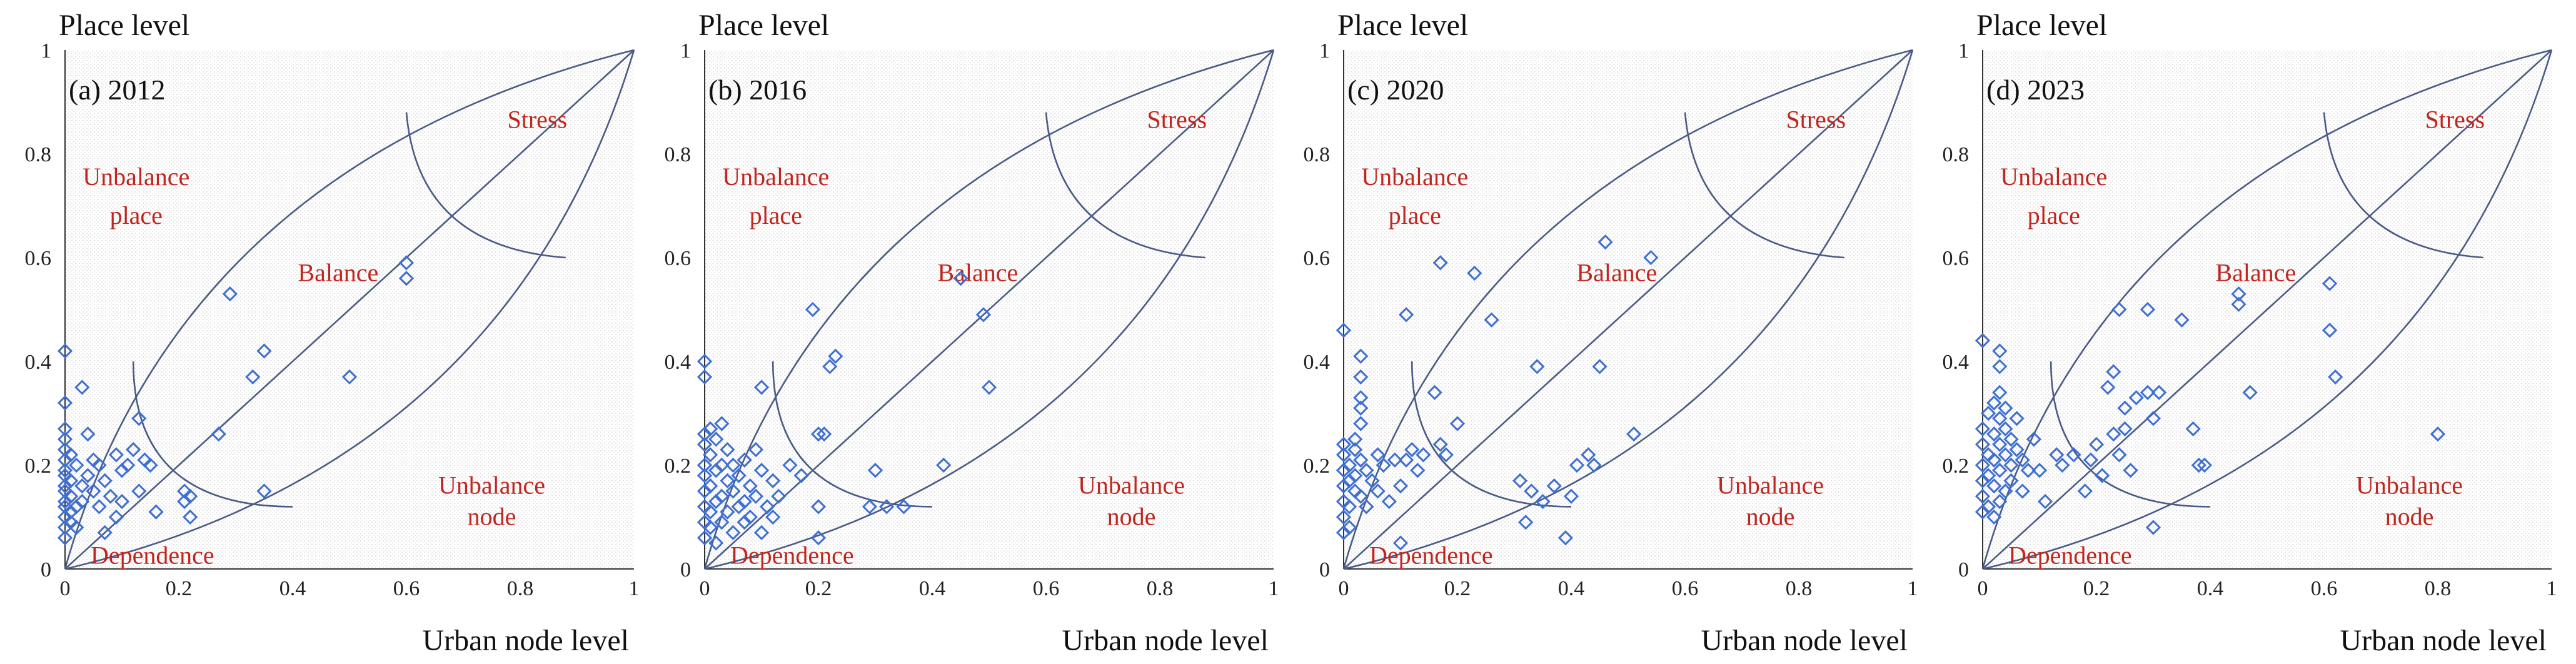  What do you see at coordinates (2210, 588) in the screenshot?
I see `x-tick-label: 0.4` at bounding box center [2210, 588].